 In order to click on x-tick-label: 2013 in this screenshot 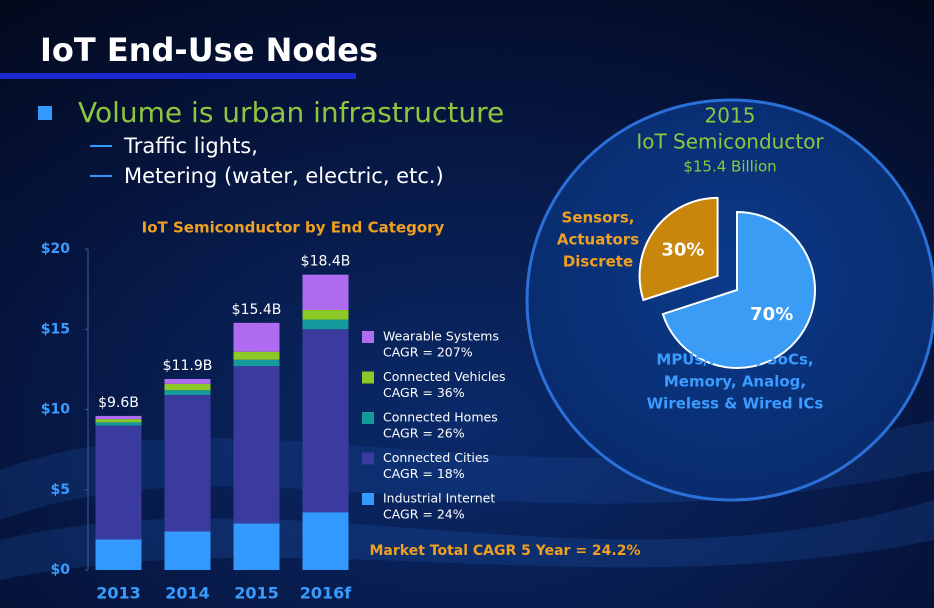, I will do `click(118, 593)`.